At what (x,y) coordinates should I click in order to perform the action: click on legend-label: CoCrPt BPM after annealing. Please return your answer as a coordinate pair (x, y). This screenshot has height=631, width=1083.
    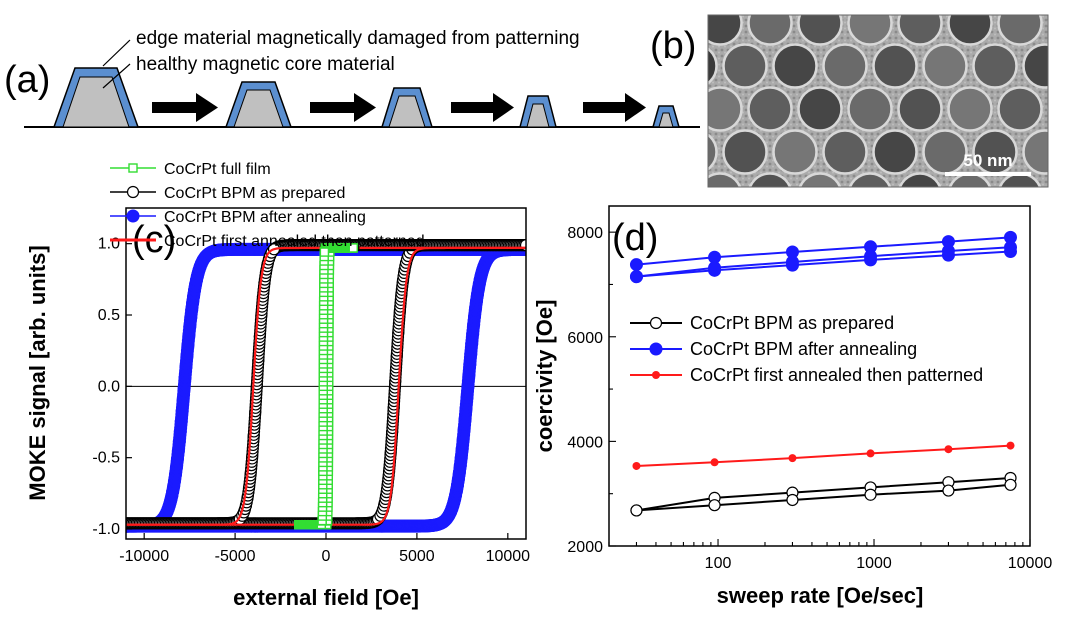
    Looking at the image, I should click on (265, 217).